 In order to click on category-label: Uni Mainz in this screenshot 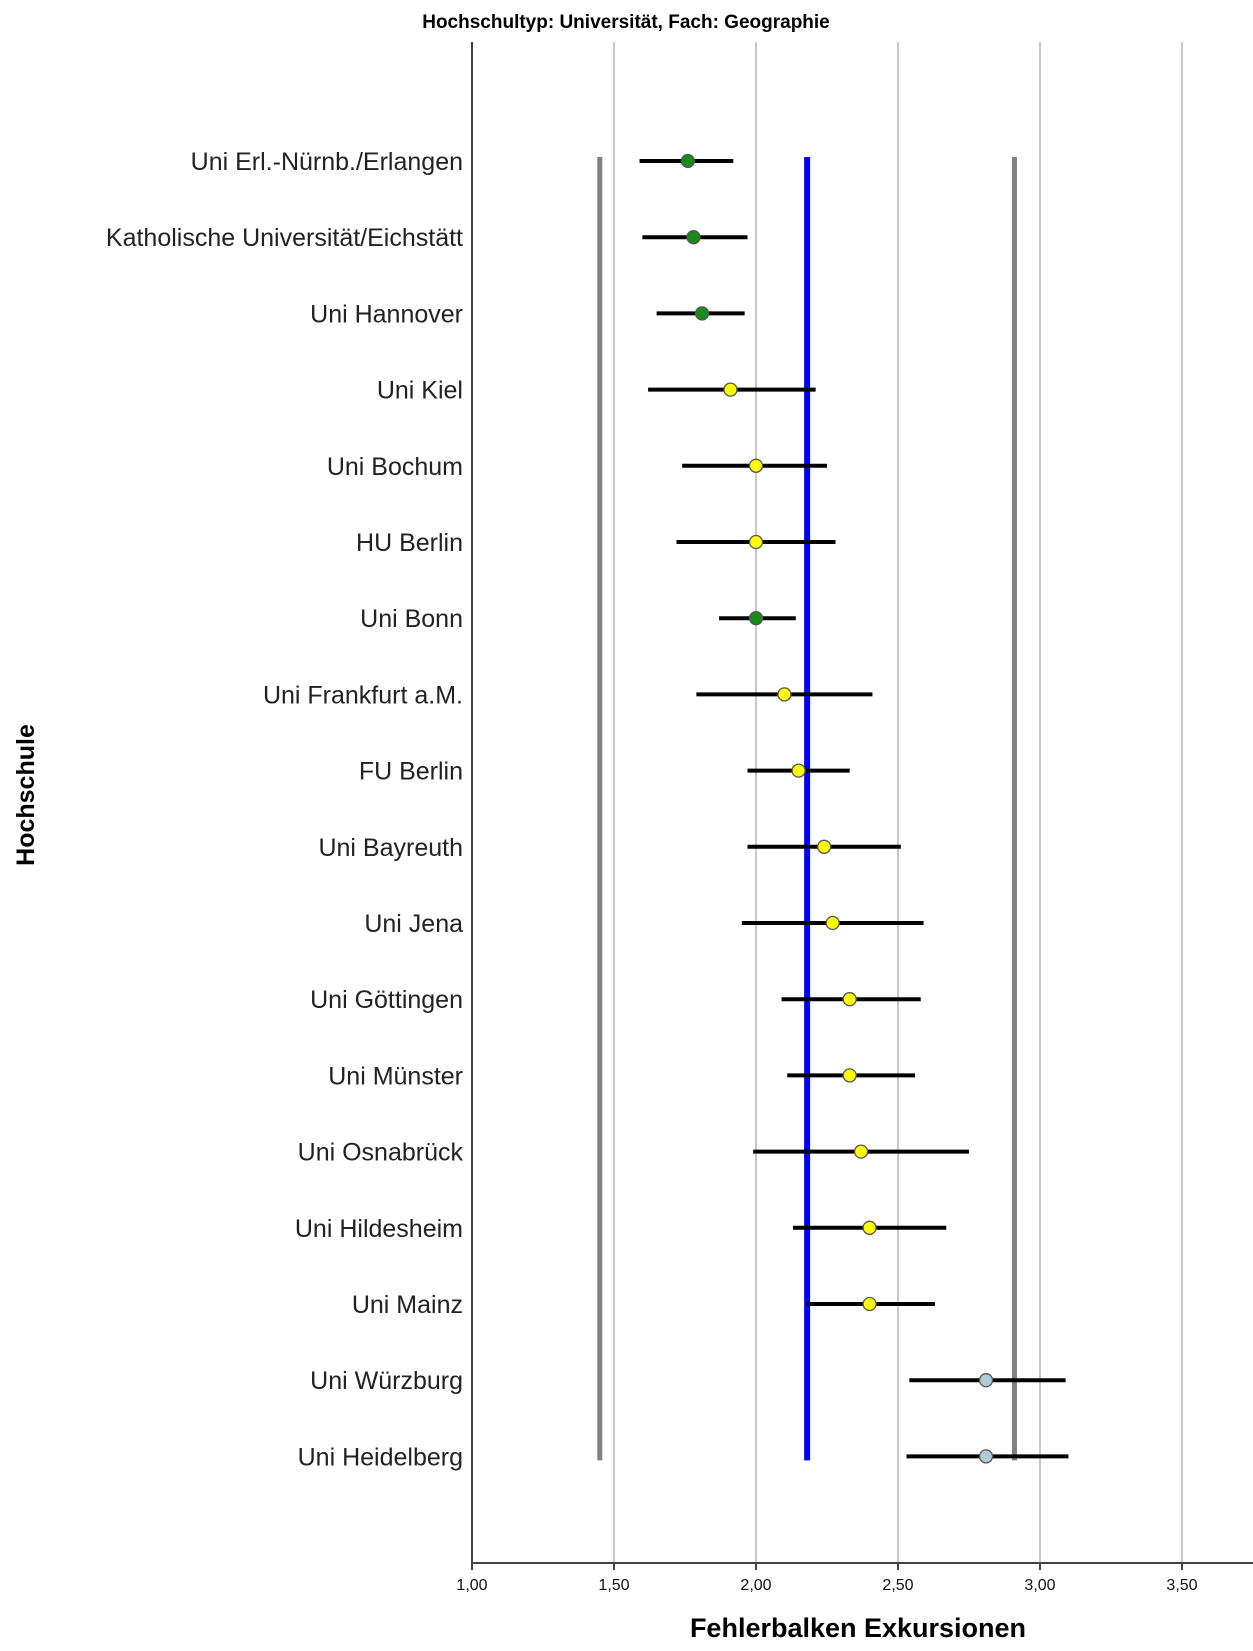, I will do `click(407, 1305)`.